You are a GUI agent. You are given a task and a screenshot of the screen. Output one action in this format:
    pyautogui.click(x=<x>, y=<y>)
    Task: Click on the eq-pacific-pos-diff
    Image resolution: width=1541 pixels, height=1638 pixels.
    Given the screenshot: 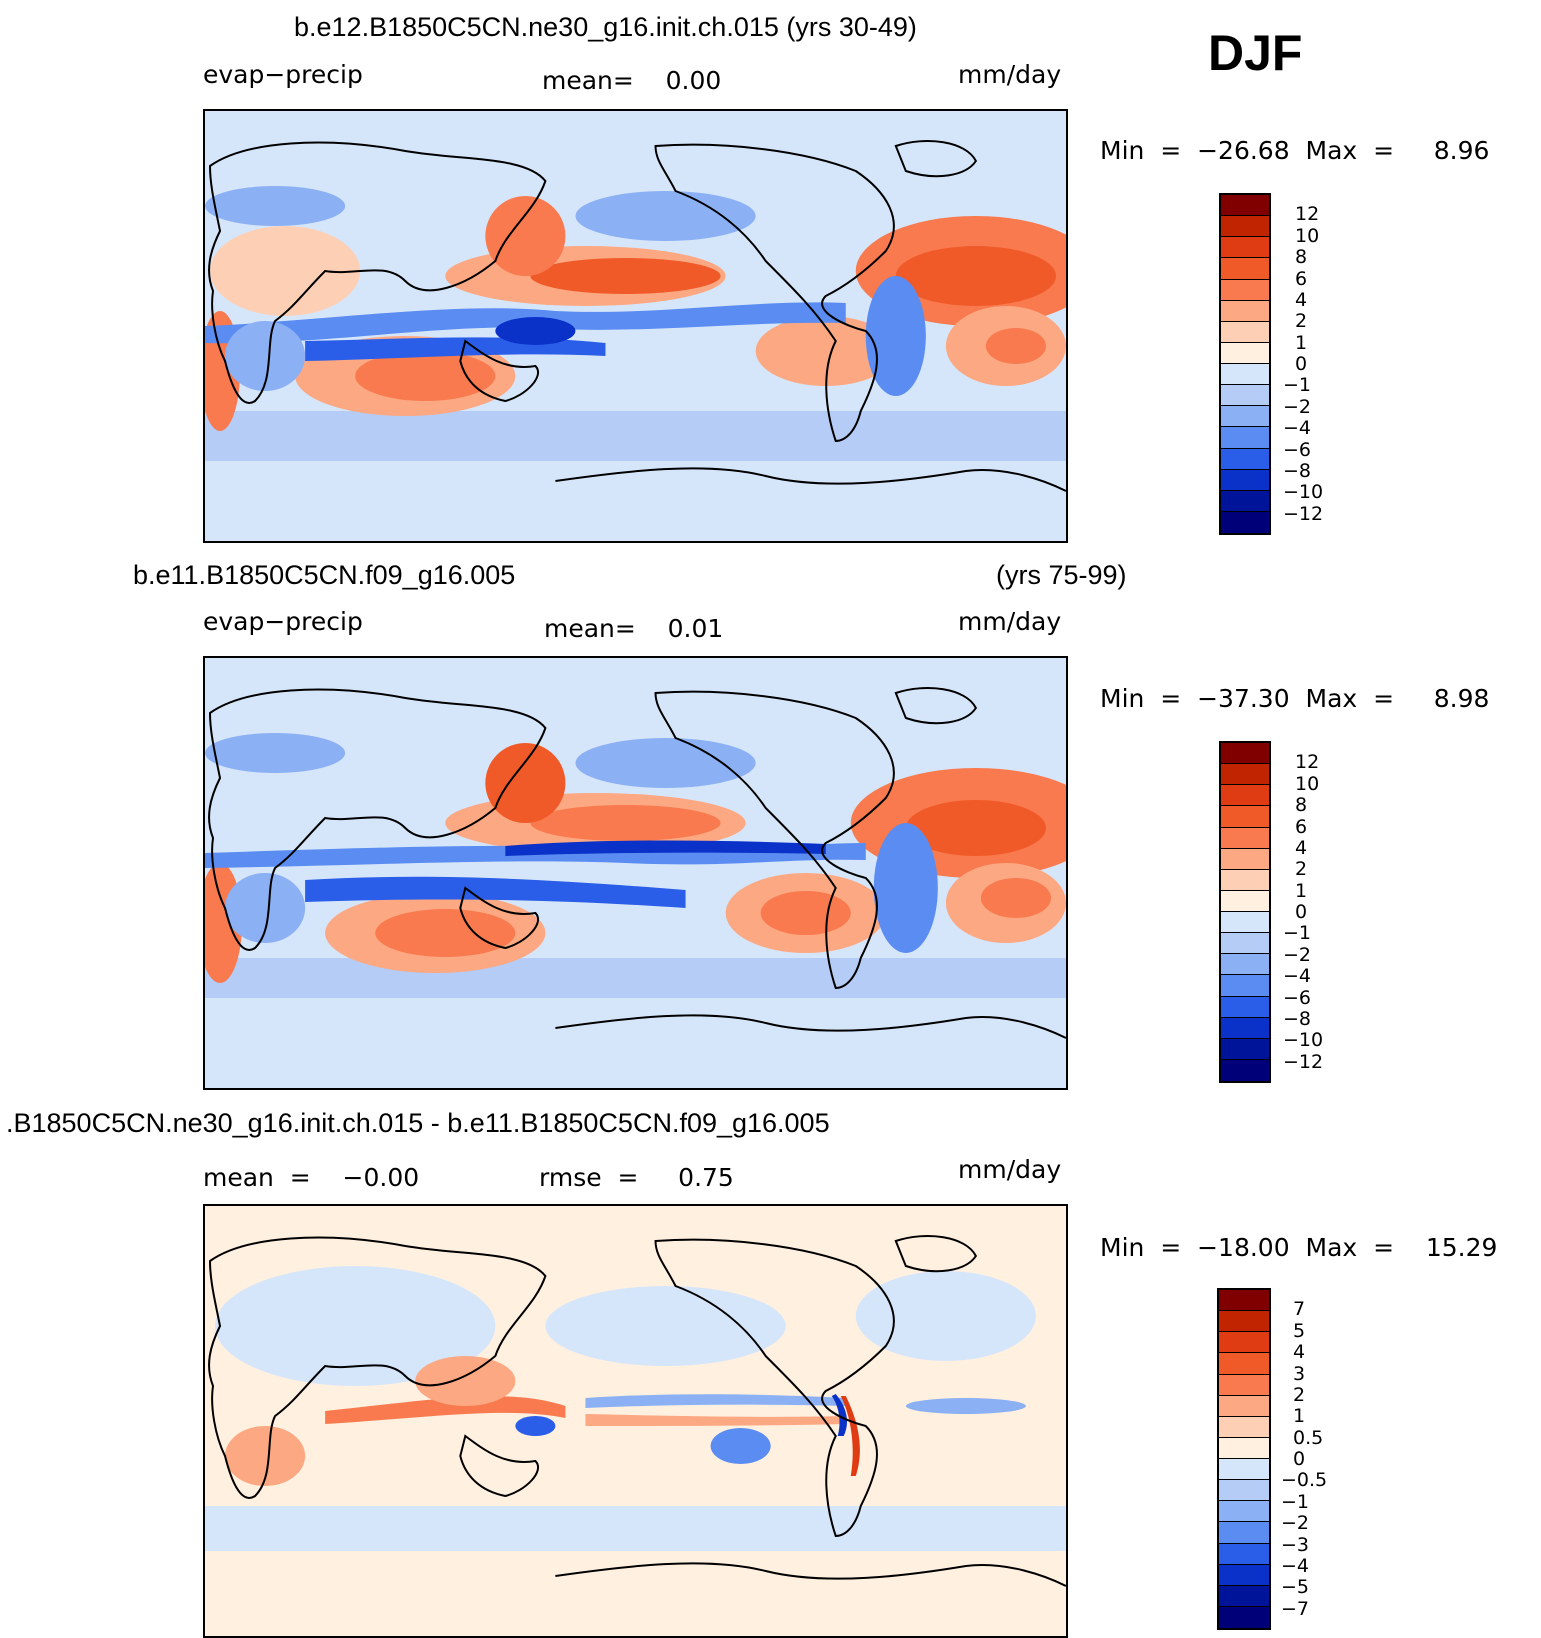 What is the action you would take?
    pyautogui.click(x=715, y=1420)
    